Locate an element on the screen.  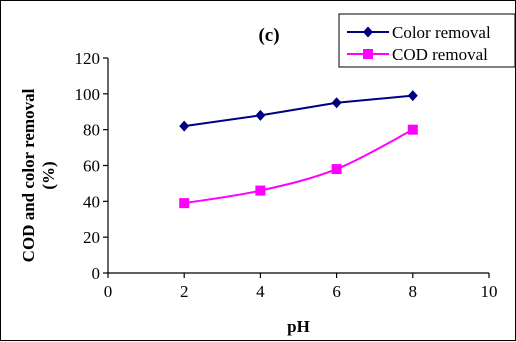
x-axis-title: pH is located at coordinates (298, 326).